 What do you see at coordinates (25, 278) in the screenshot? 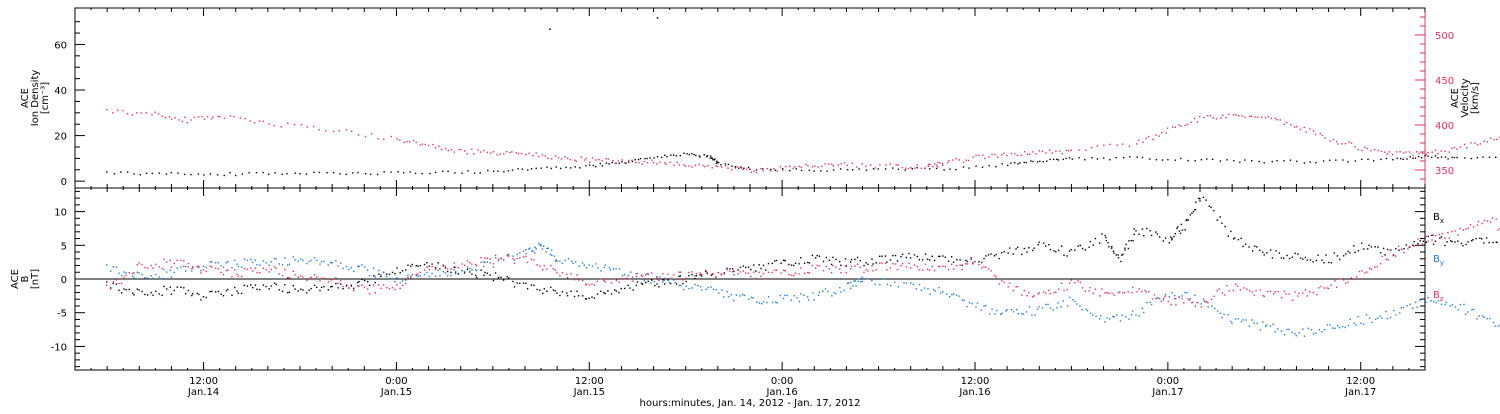
I see `bottom-ylabel-line: B` at bounding box center [25, 278].